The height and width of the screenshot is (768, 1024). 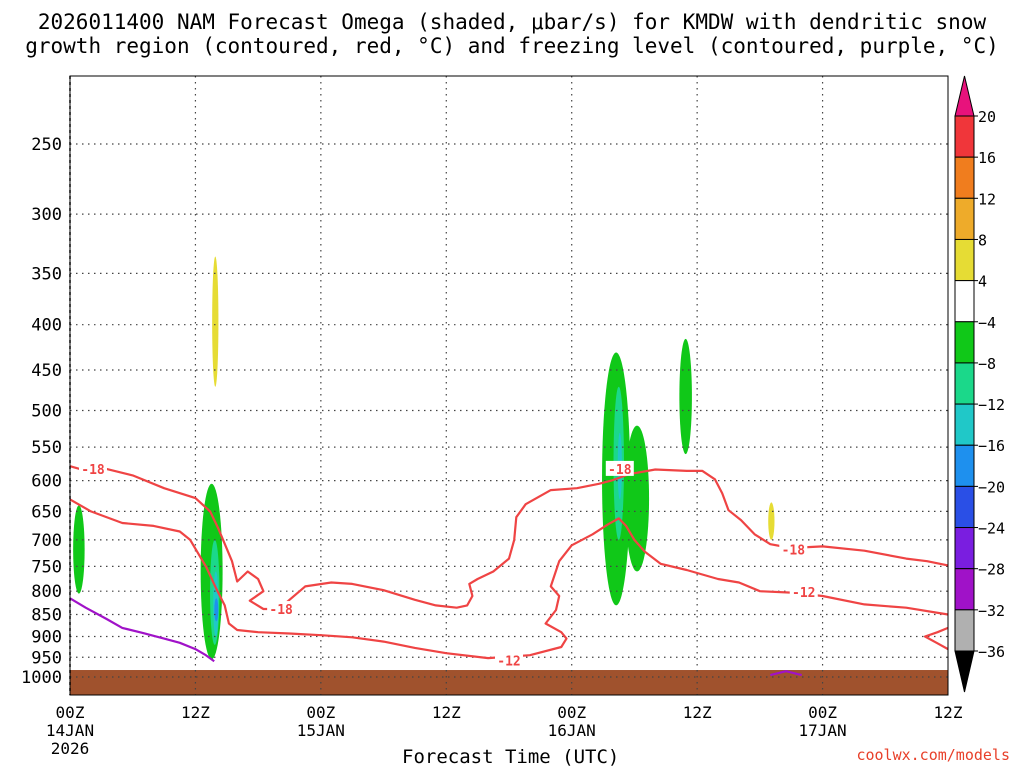 I want to click on x-axis-title: Forecast Time (UTC), so click(x=511, y=757).